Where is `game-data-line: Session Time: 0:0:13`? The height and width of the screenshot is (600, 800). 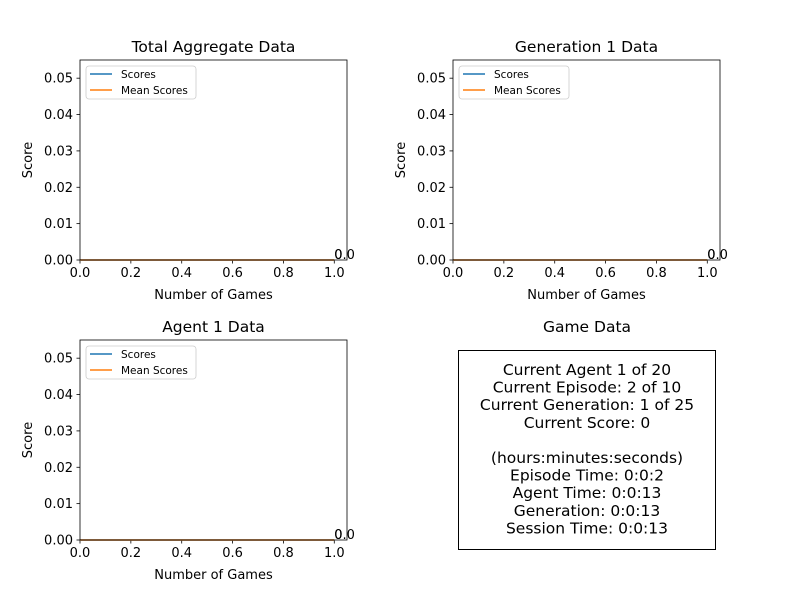 game-data-line: Session Time: 0:0:13 is located at coordinates (587, 528).